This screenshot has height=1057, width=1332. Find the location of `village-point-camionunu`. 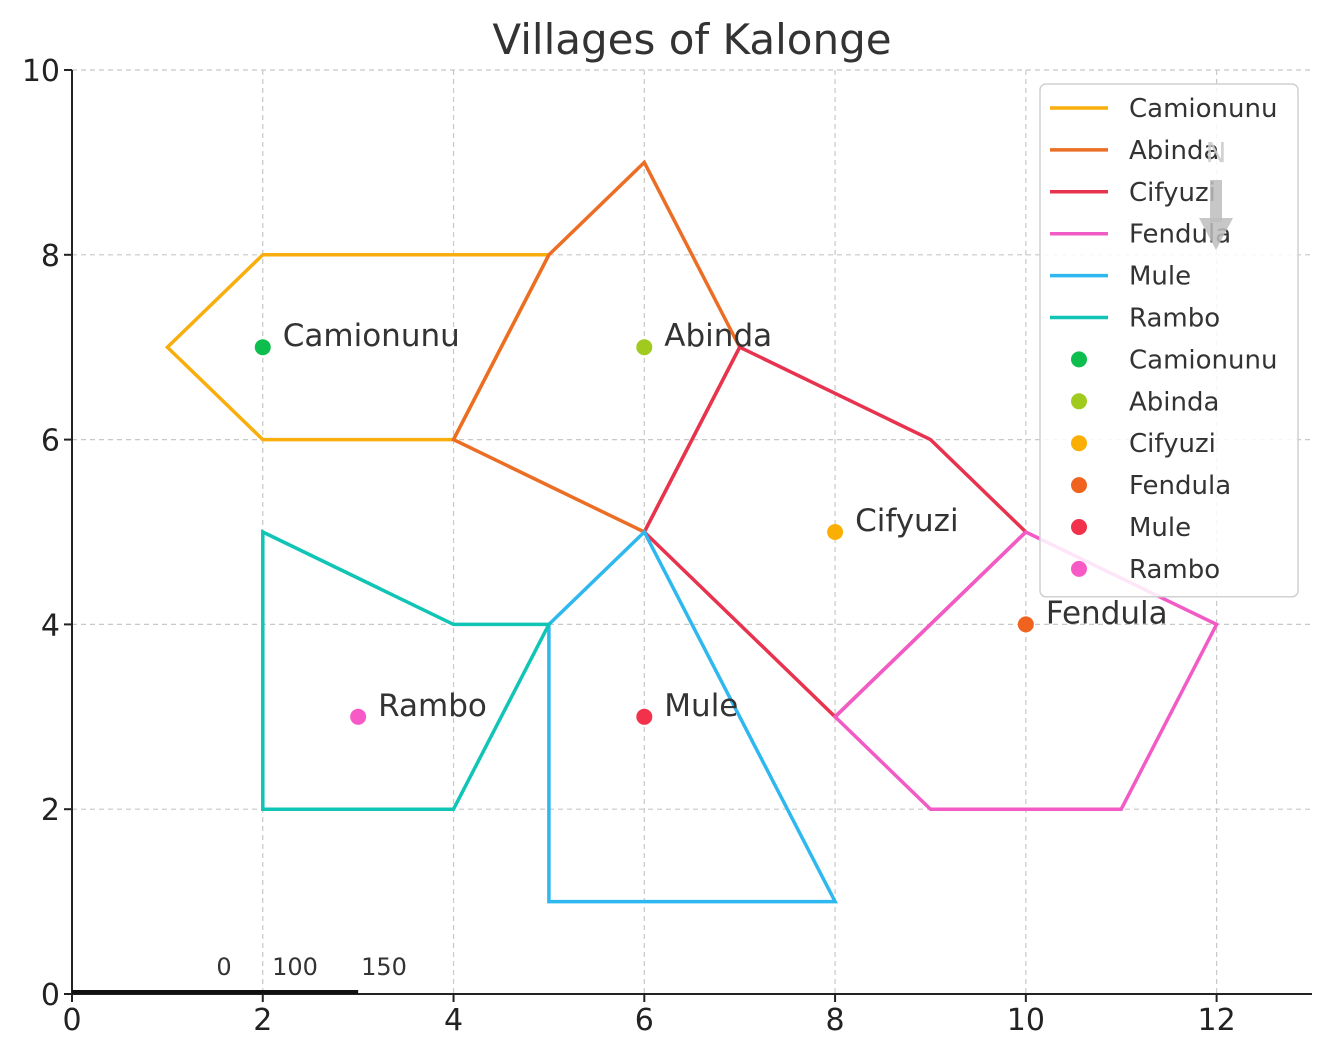

village-point-camionunu is located at coordinates (262, 347).